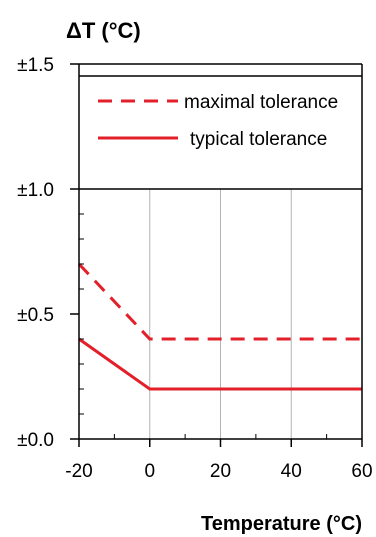 The image size is (376, 537). I want to click on legend-label-typical: typical tolerance, so click(258, 139).